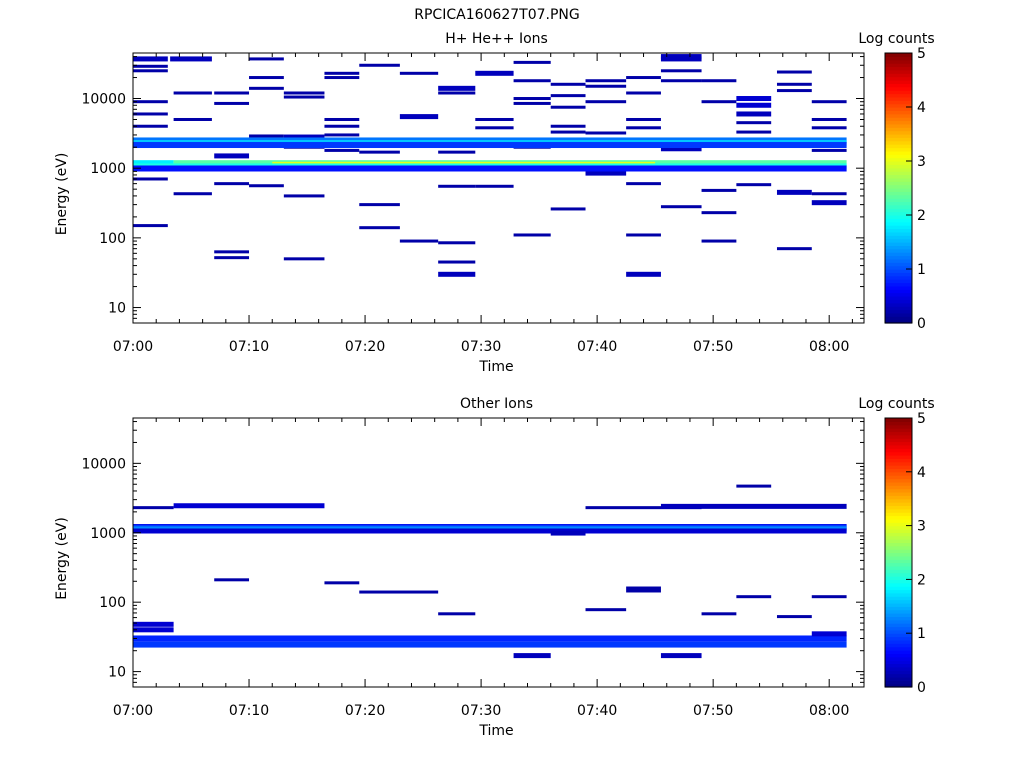 The width and height of the screenshot is (1024, 768). What do you see at coordinates (921, 54) in the screenshot?
I see `colorbar-tick-label: 5` at bounding box center [921, 54].